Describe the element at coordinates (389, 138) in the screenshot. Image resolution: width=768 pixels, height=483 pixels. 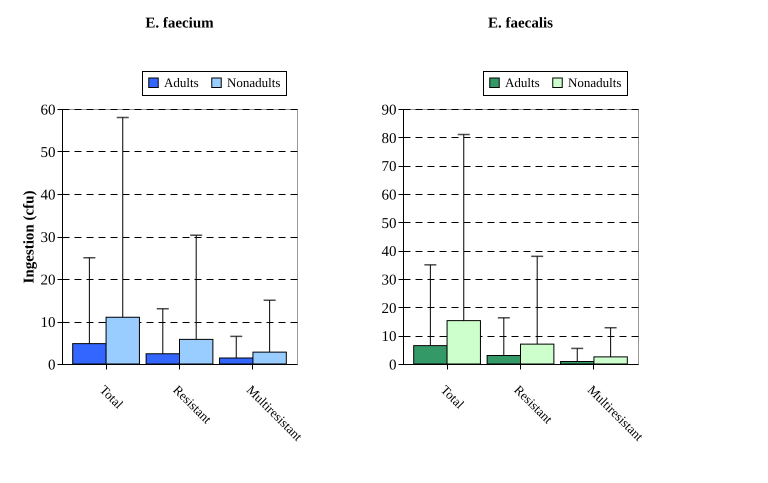
I see `y-tick-label: 80` at that location.